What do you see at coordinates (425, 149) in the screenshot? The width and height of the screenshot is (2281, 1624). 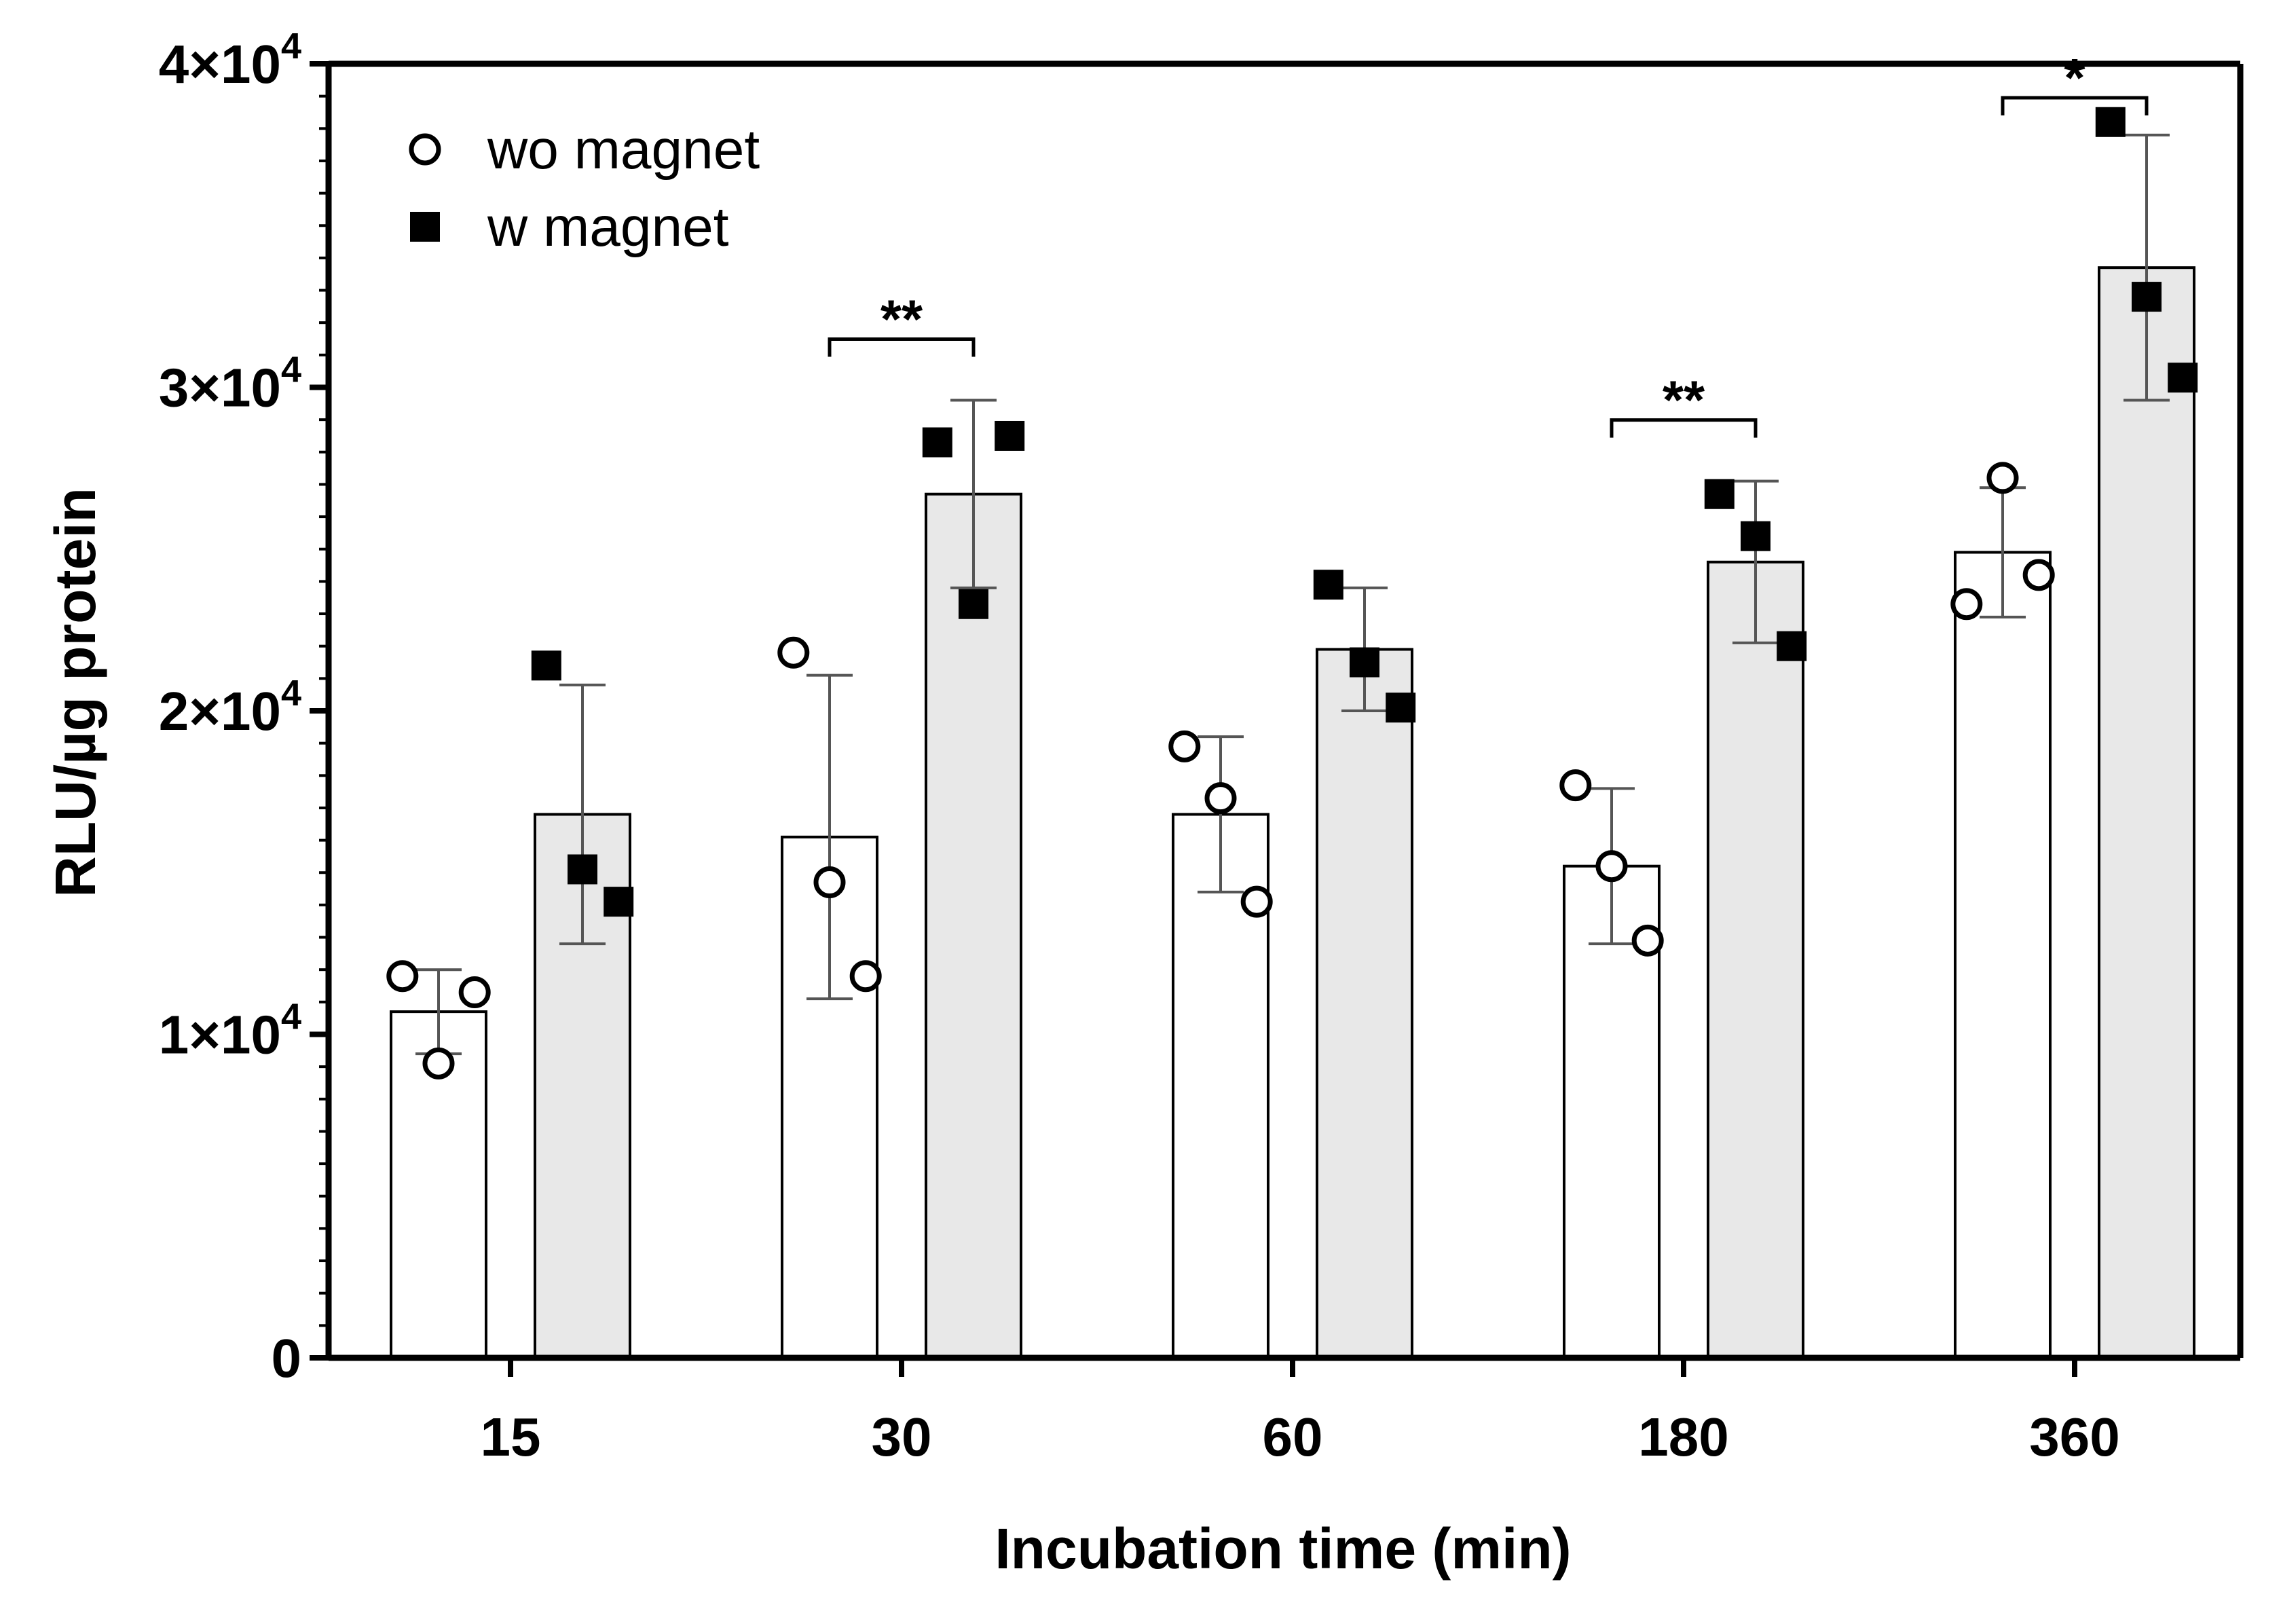 I see `legend-marker-wo-magnet` at bounding box center [425, 149].